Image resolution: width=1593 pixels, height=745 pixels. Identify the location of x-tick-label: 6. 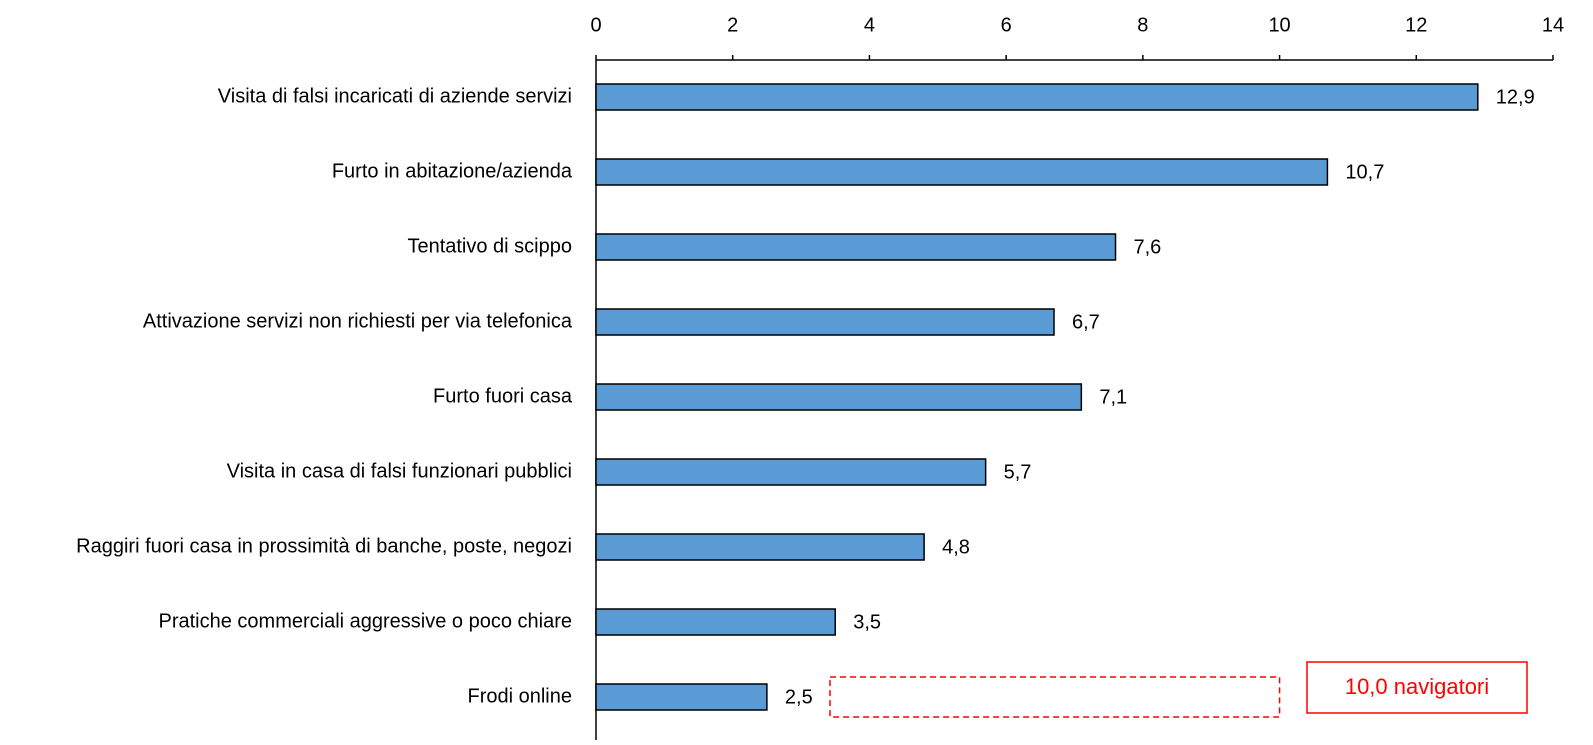
(1006, 25).